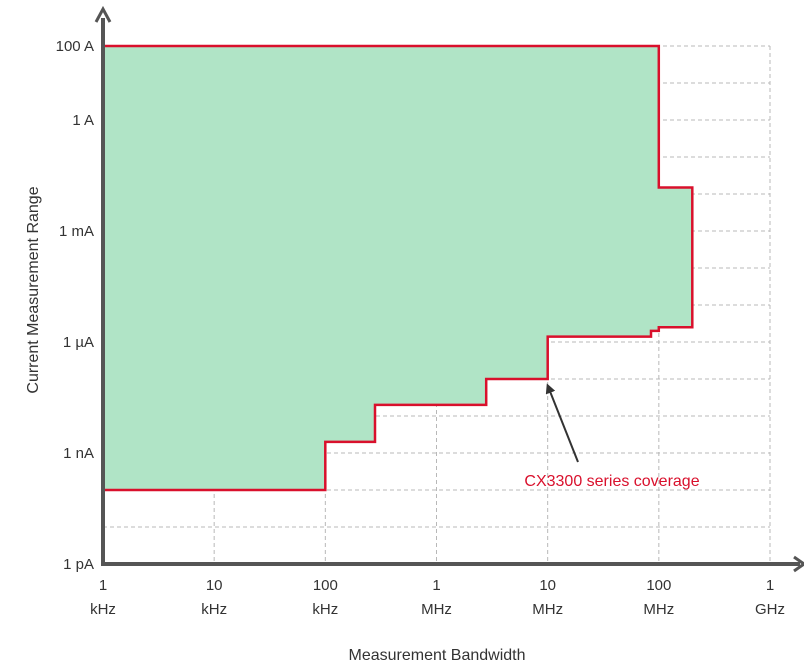  I want to click on y-tick-label: 1 mA, so click(76, 231).